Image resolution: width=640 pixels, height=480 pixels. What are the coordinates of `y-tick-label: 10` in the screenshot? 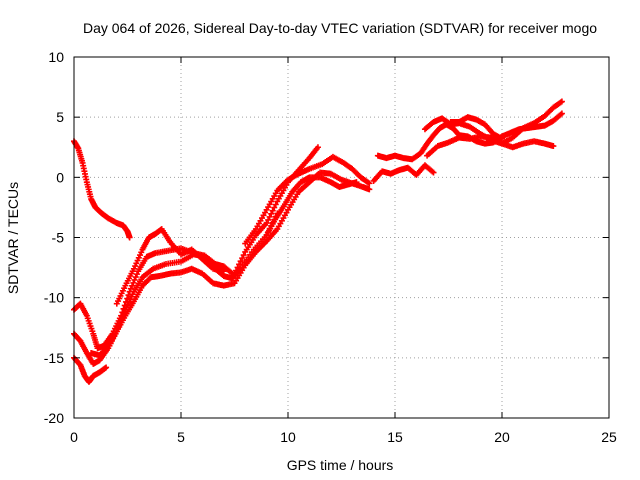 It's located at (56, 57).